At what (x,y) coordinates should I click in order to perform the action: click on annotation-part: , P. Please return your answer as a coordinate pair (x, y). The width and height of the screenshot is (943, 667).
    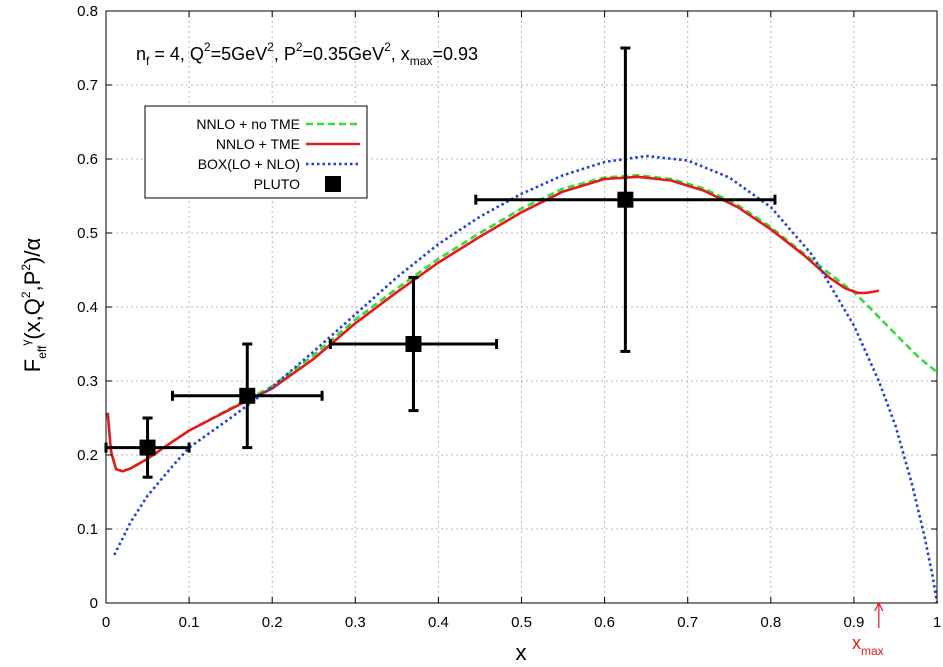
    Looking at the image, I should click on (285, 54).